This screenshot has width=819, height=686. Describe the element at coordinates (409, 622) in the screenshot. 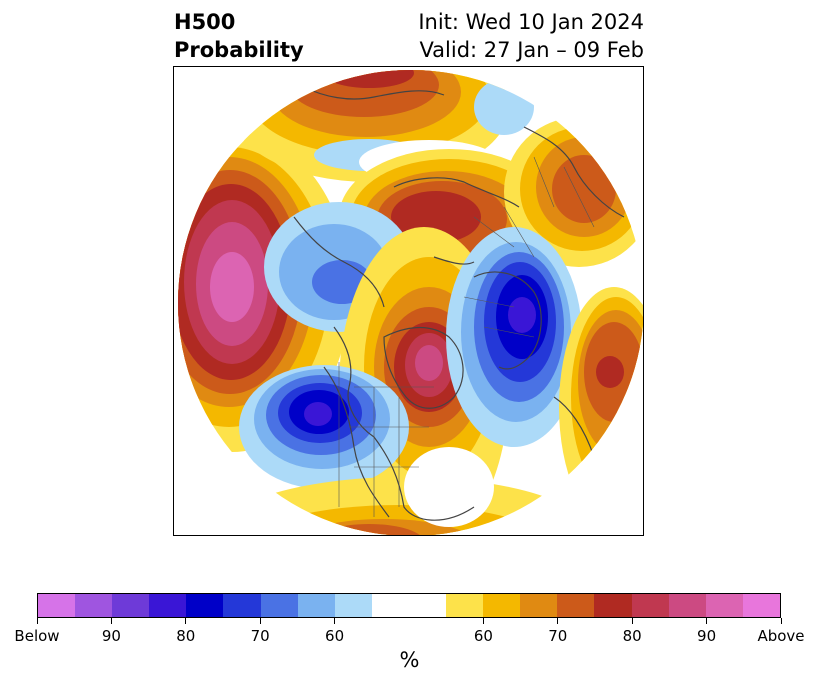

I see `colorbar-ticks` at that location.